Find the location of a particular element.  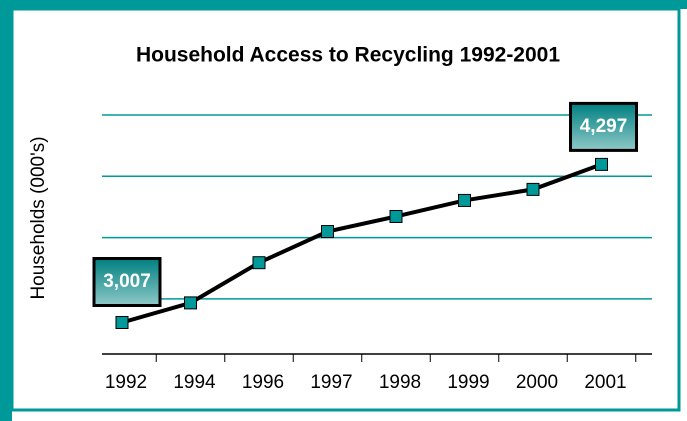

frame-left is located at coordinates (6, 210).